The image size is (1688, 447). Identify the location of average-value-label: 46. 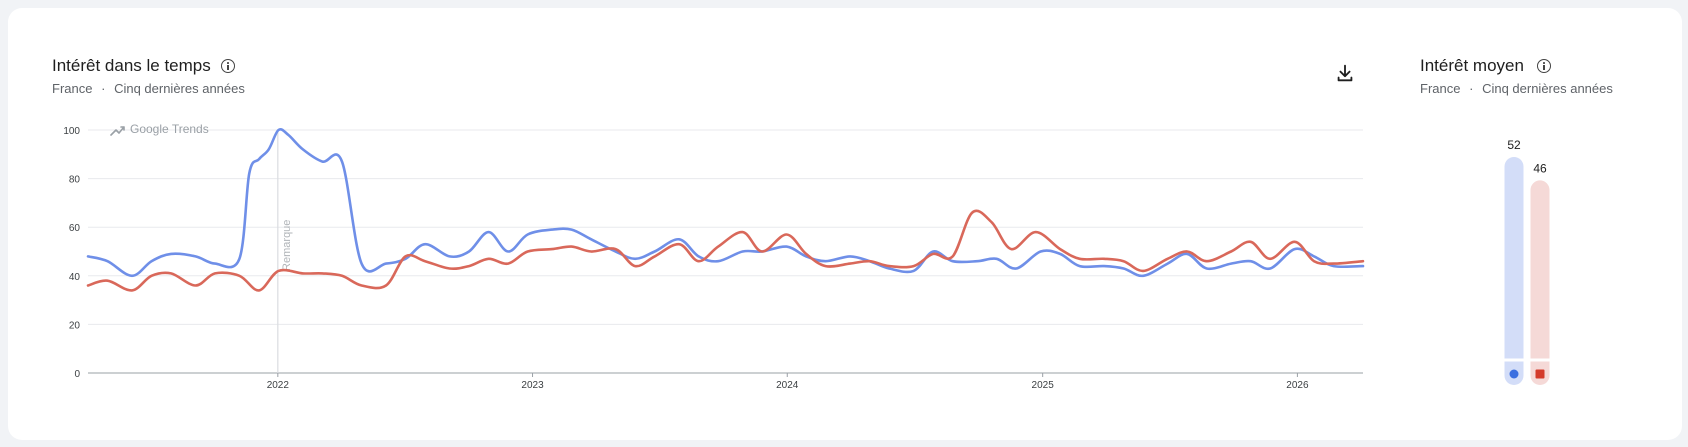
(1540, 168).